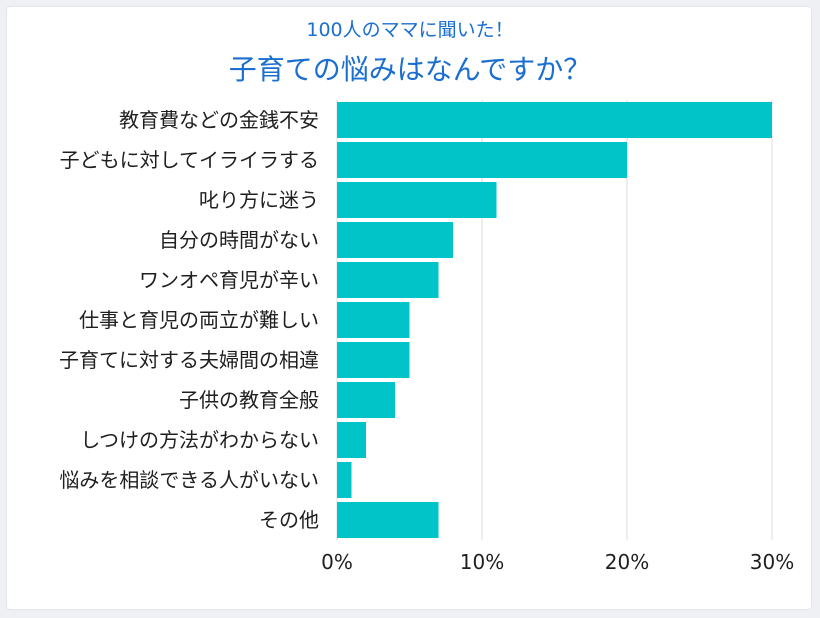  What do you see at coordinates (627, 562) in the screenshot?
I see `x-tick-label: 20%` at bounding box center [627, 562].